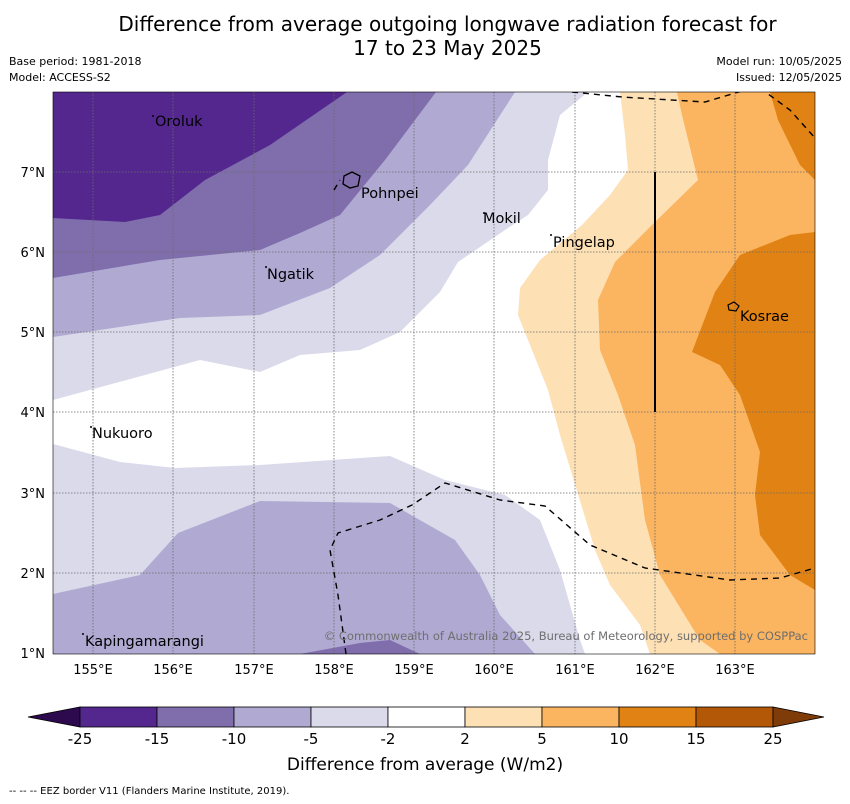 This screenshot has height=804, width=850. Describe the element at coordinates (696, 739) in the screenshot. I see `colorbar-tick-label: 15` at that location.